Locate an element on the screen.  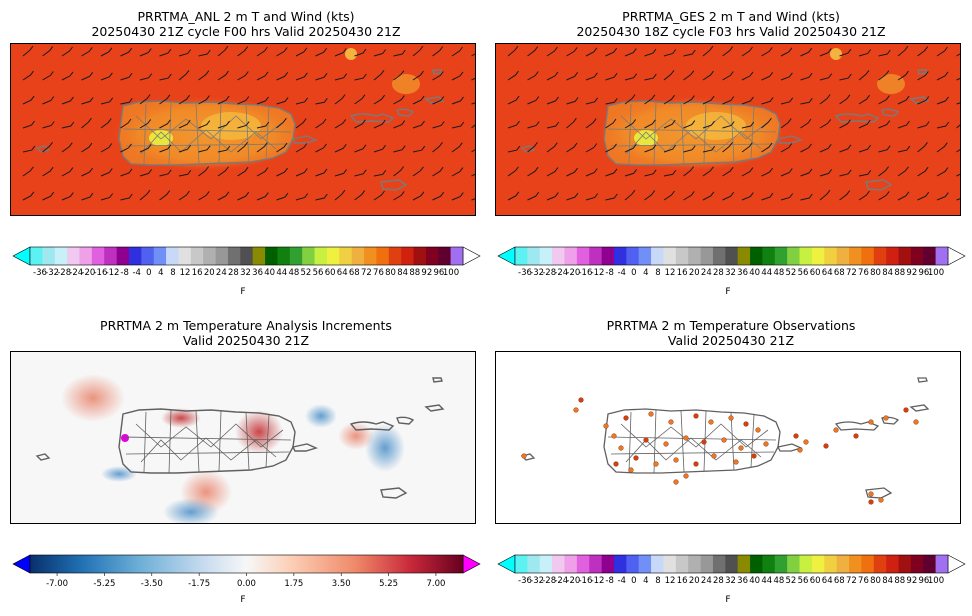
colorbar-tick-label: 7.00 is located at coordinates (435, 583).